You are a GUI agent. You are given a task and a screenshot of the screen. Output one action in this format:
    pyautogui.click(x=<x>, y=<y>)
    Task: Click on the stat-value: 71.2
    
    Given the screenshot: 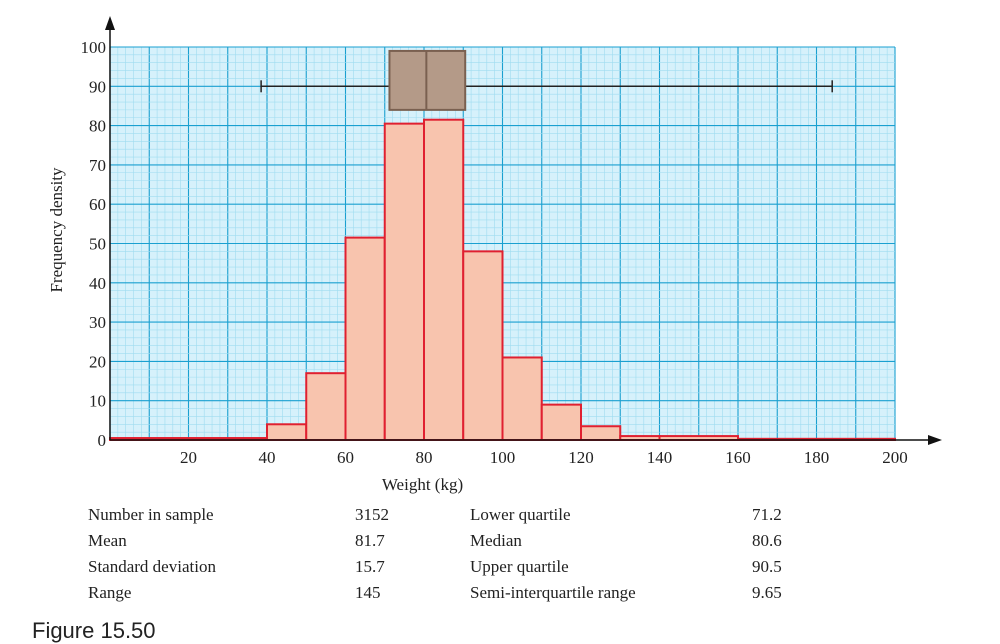 What is the action you would take?
    pyautogui.click(x=767, y=514)
    